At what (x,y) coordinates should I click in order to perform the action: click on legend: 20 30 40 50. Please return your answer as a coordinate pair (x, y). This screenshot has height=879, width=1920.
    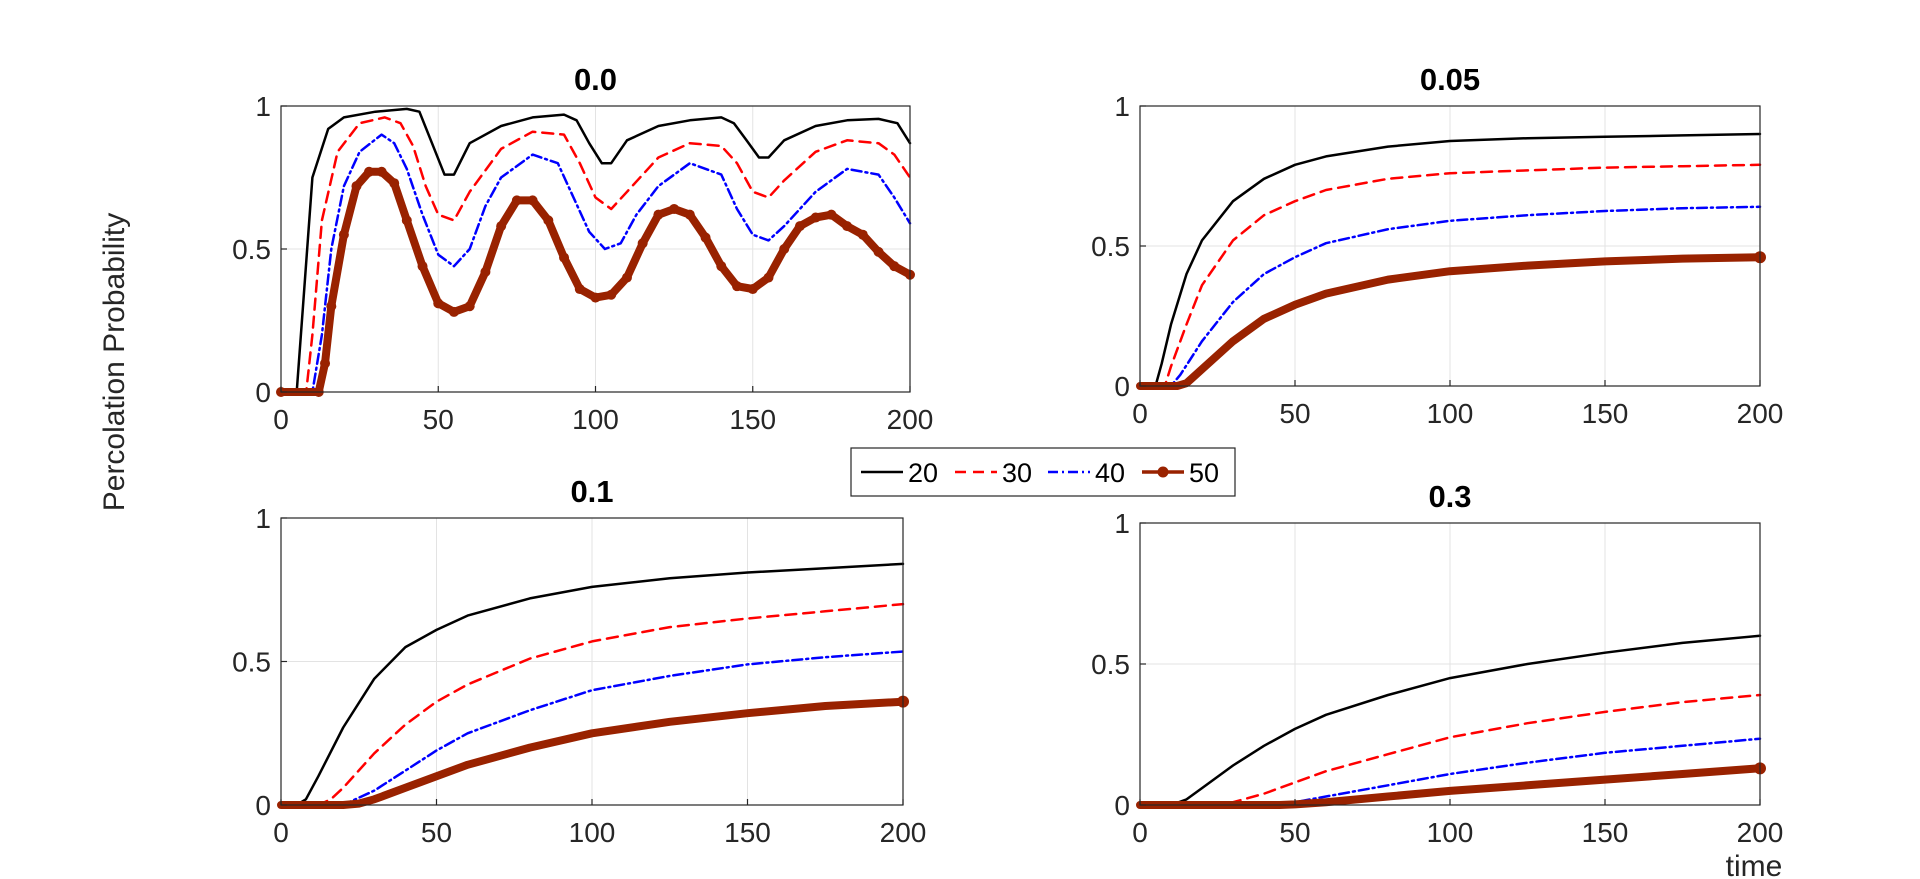
    Looking at the image, I should click on (1043, 472).